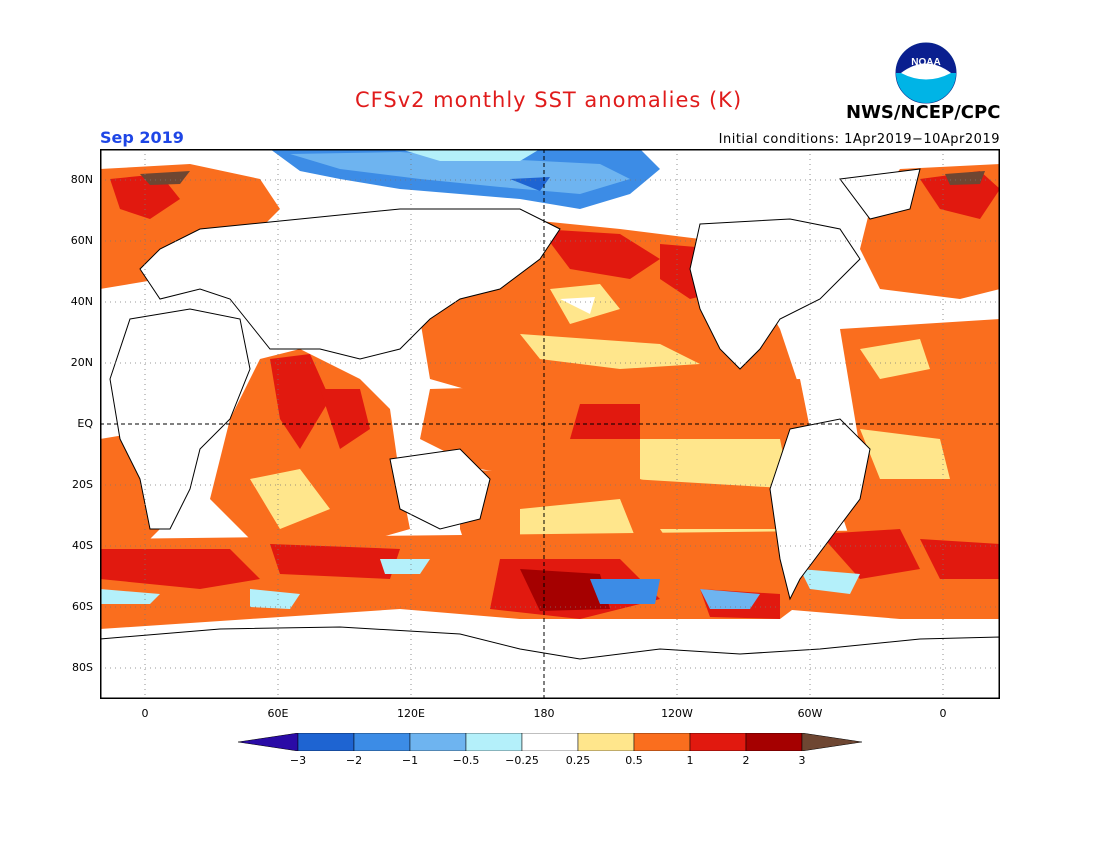 The width and height of the screenshot is (1100, 850). Describe the element at coordinates (690, 760) in the screenshot. I see `colorbar-tick: 1` at that location.